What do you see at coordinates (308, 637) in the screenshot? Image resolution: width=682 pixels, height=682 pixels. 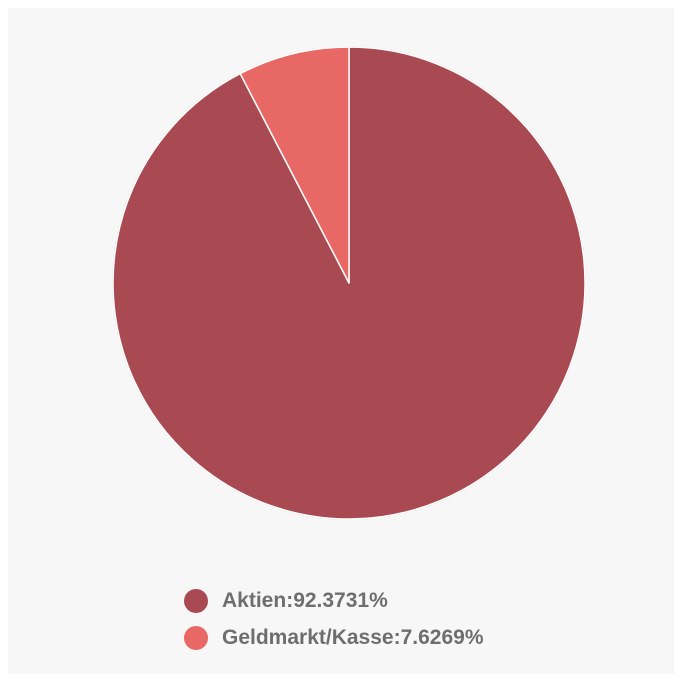 I see `legend-label-geldmarkt-kasse: Geldmarkt/Kasse` at bounding box center [308, 637].